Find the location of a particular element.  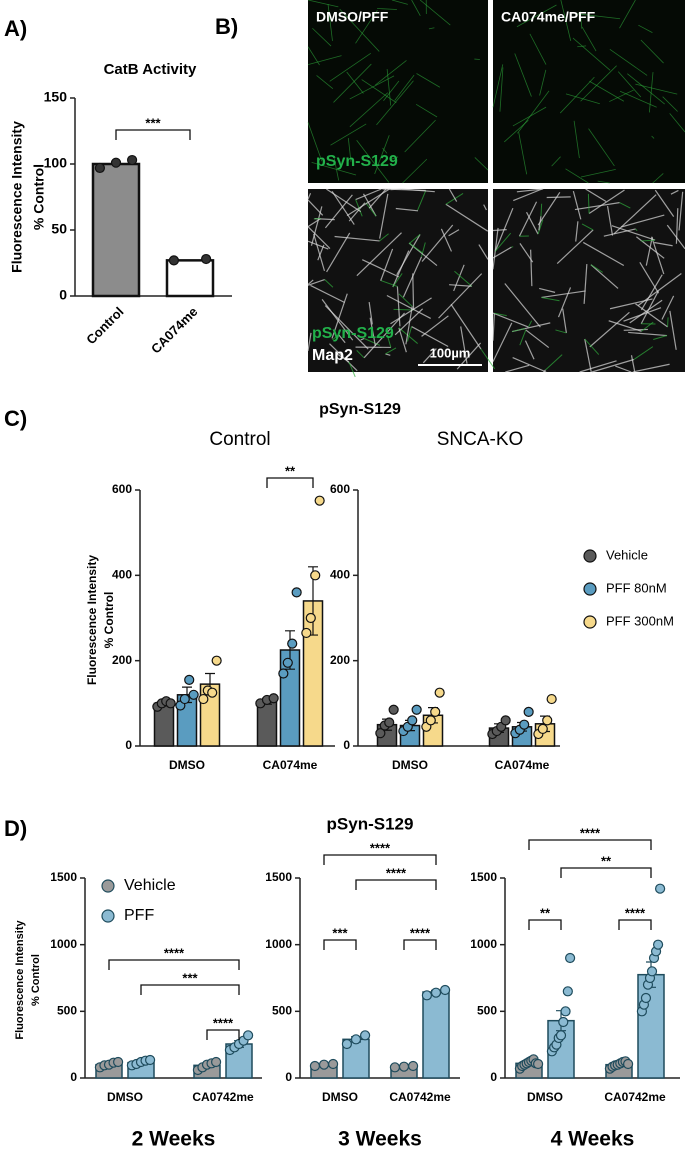

y-tick-label: 500 is located at coordinates (67, 1011).